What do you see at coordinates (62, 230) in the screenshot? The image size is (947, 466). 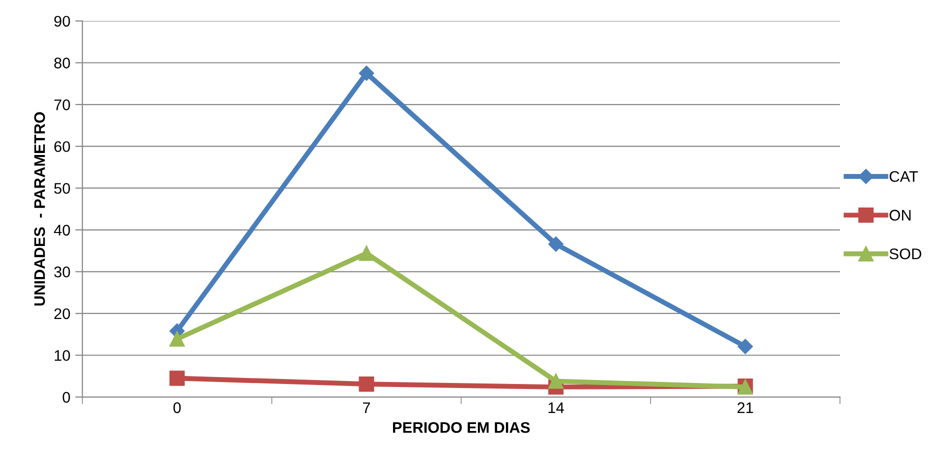 I see `y-tick-label: 40` at bounding box center [62, 230].